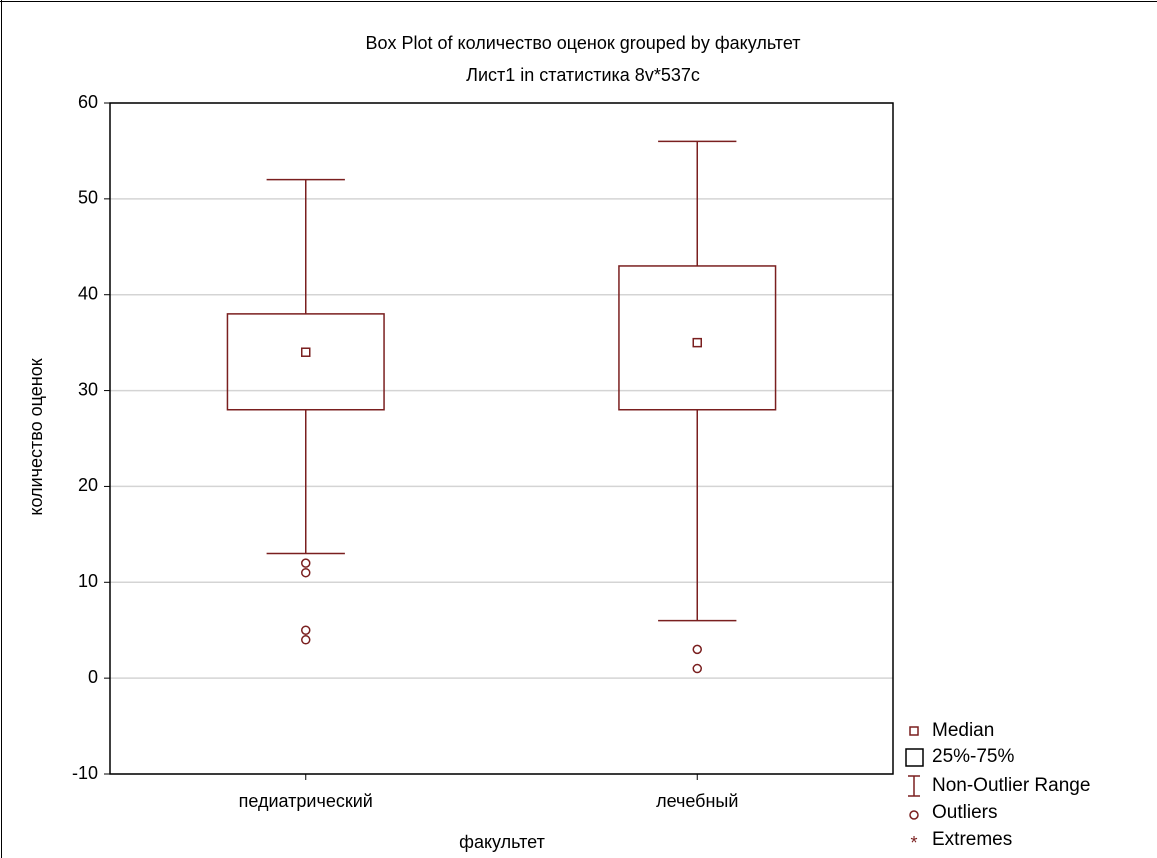 The image size is (1157, 858). I want to click on legend-label: 25%-75%, so click(973, 756).